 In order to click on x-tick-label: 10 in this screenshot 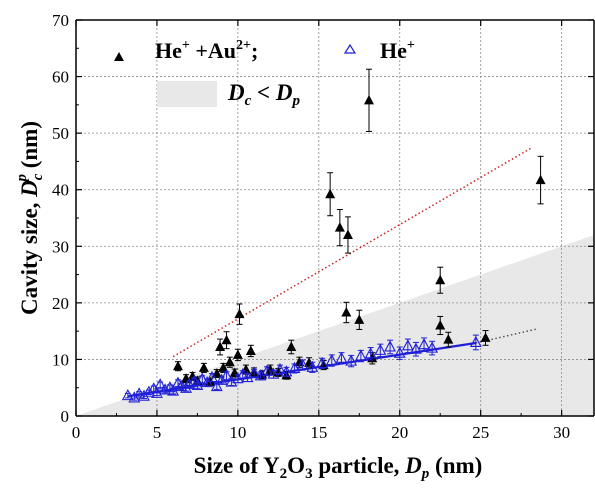, I will do `click(237, 432)`.